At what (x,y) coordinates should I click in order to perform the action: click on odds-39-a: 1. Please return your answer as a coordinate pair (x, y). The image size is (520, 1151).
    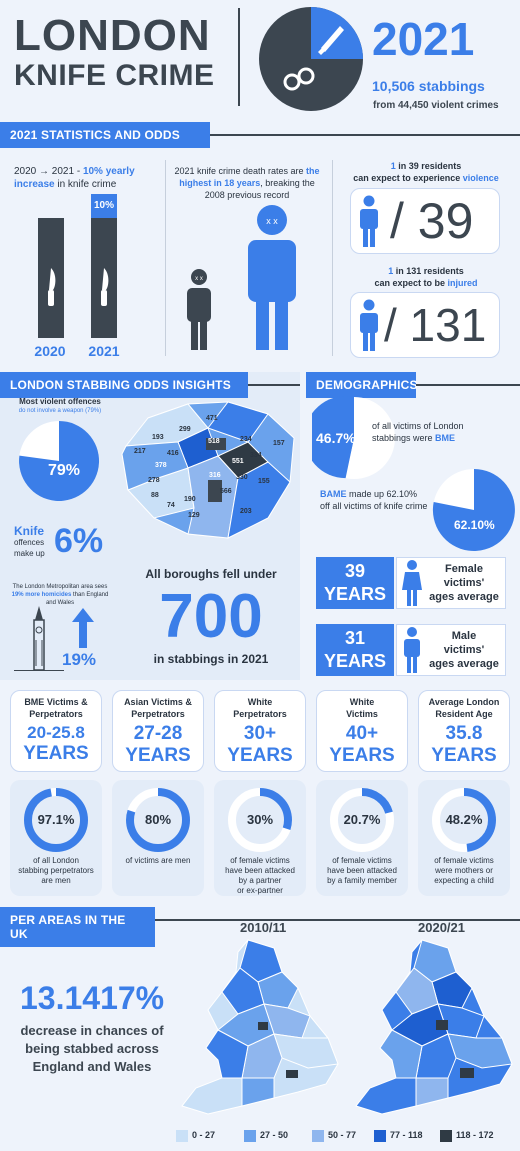
    Looking at the image, I should click on (393, 166).